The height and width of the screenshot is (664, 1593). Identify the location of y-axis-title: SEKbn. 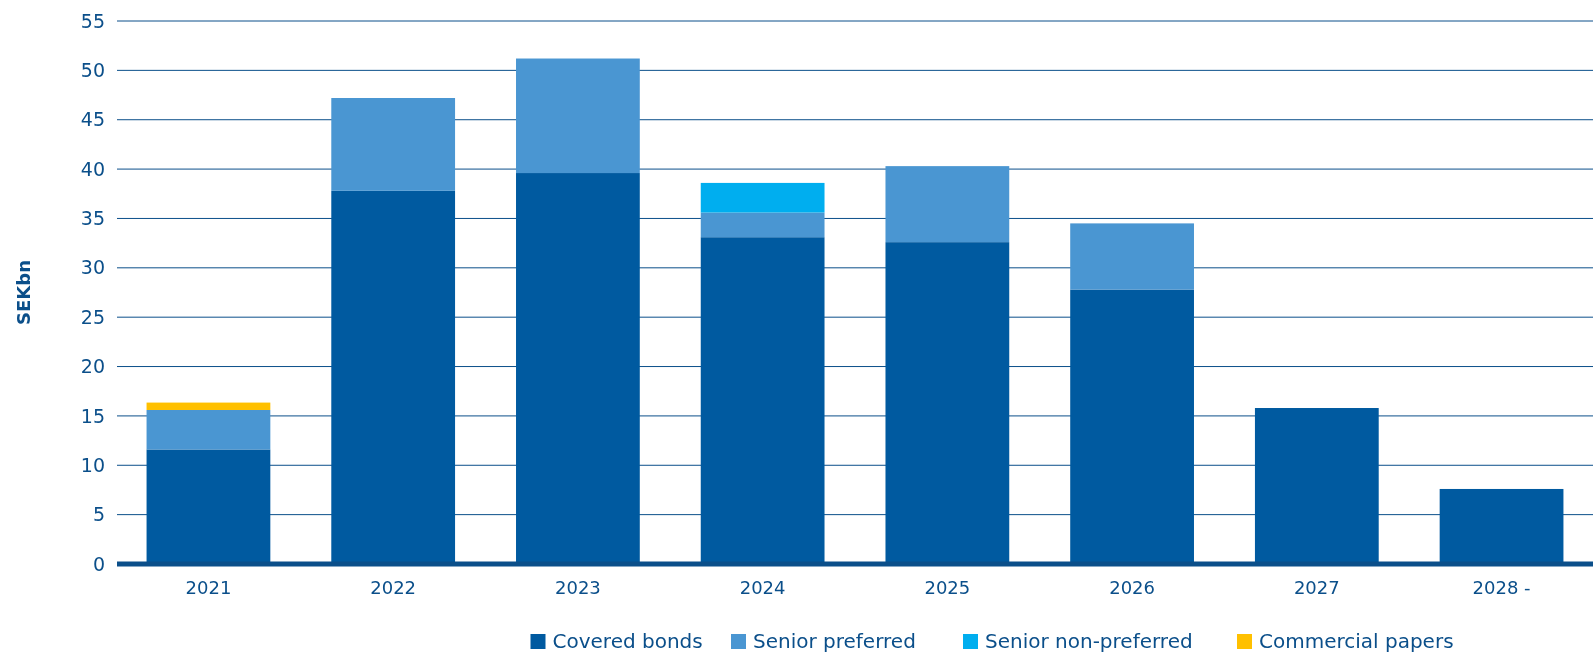
(23, 292).